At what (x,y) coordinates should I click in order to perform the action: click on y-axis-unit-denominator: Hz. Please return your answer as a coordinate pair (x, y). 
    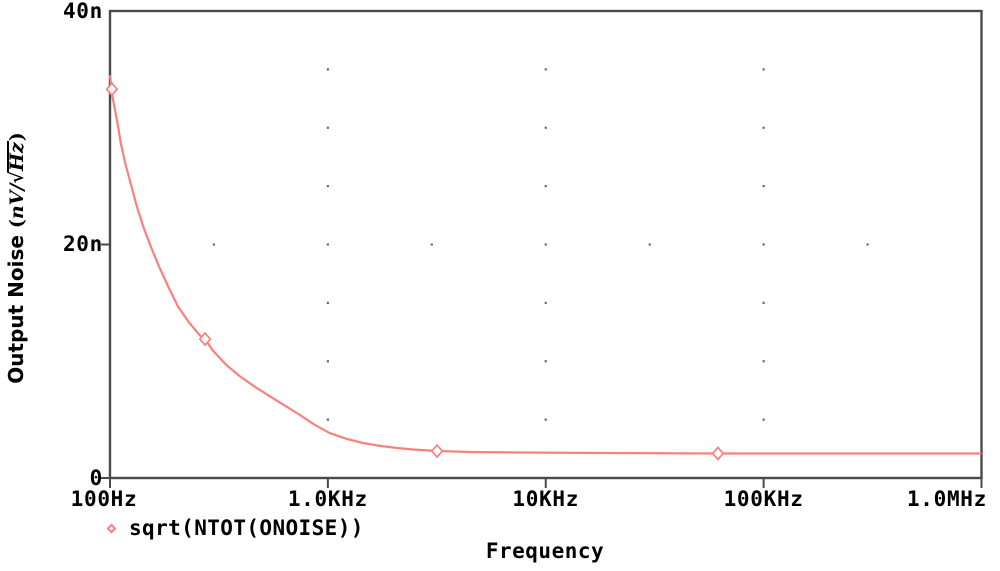
    Looking at the image, I should click on (17, 157).